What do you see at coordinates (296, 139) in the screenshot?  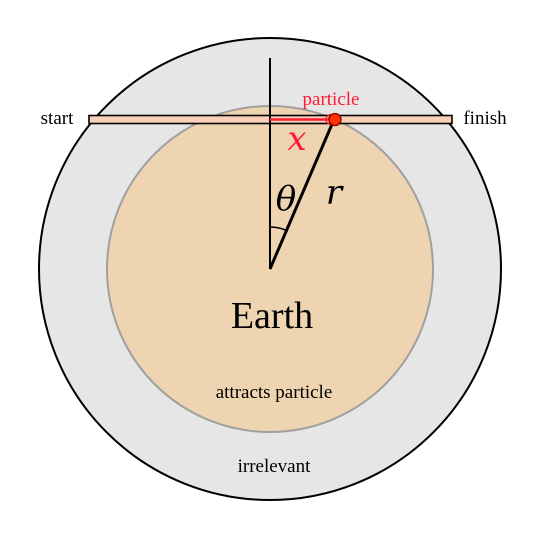 I see `x-symbol: x` at bounding box center [296, 139].